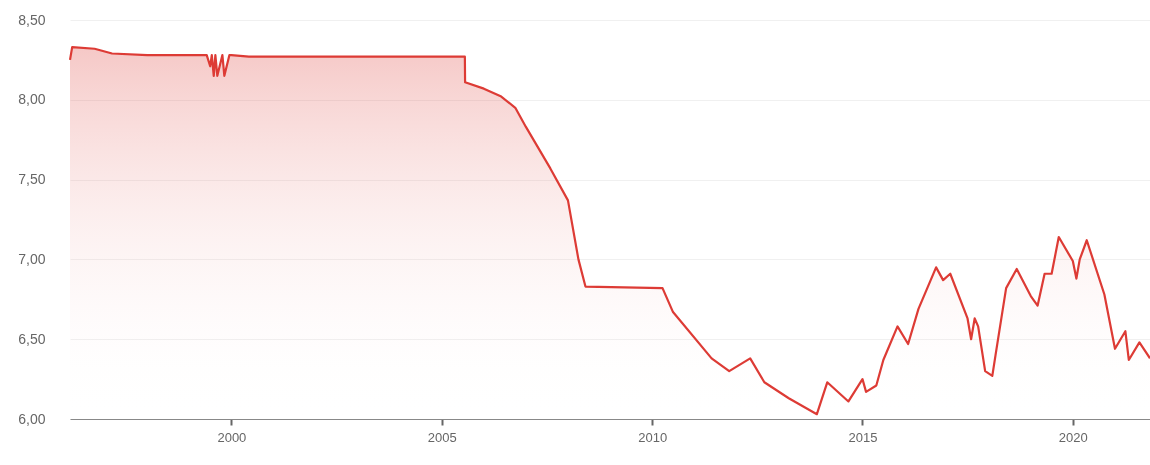  Describe the element at coordinates (32, 19) in the screenshot. I see `y-tick-label: 8,50` at that location.